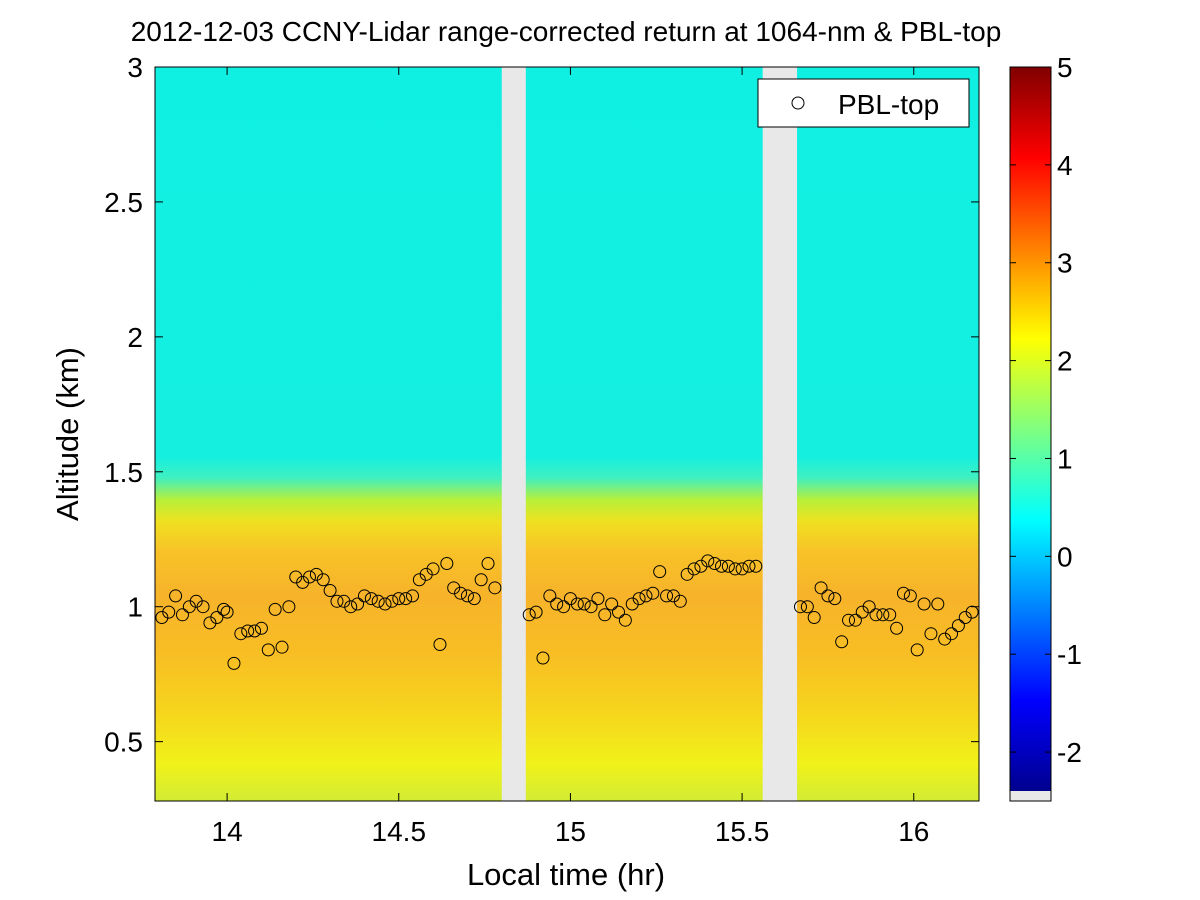 The height and width of the screenshot is (900, 1200). What do you see at coordinates (1065, 361) in the screenshot?
I see `colorbar-tick-label: 2` at bounding box center [1065, 361].